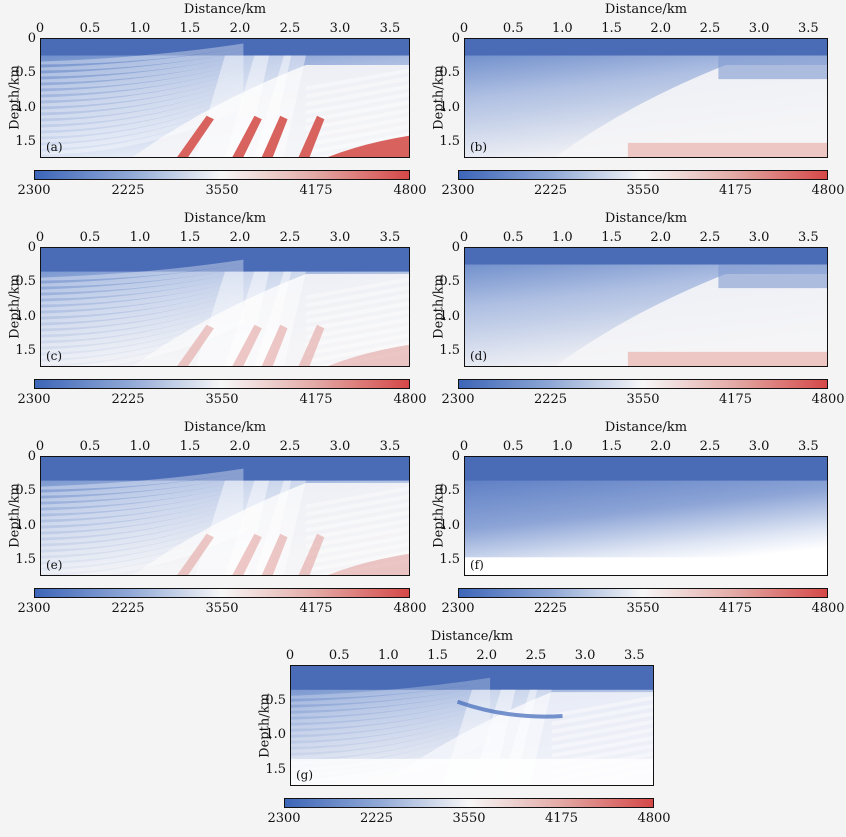  I want to click on artifact-reflector, so click(509, 709).